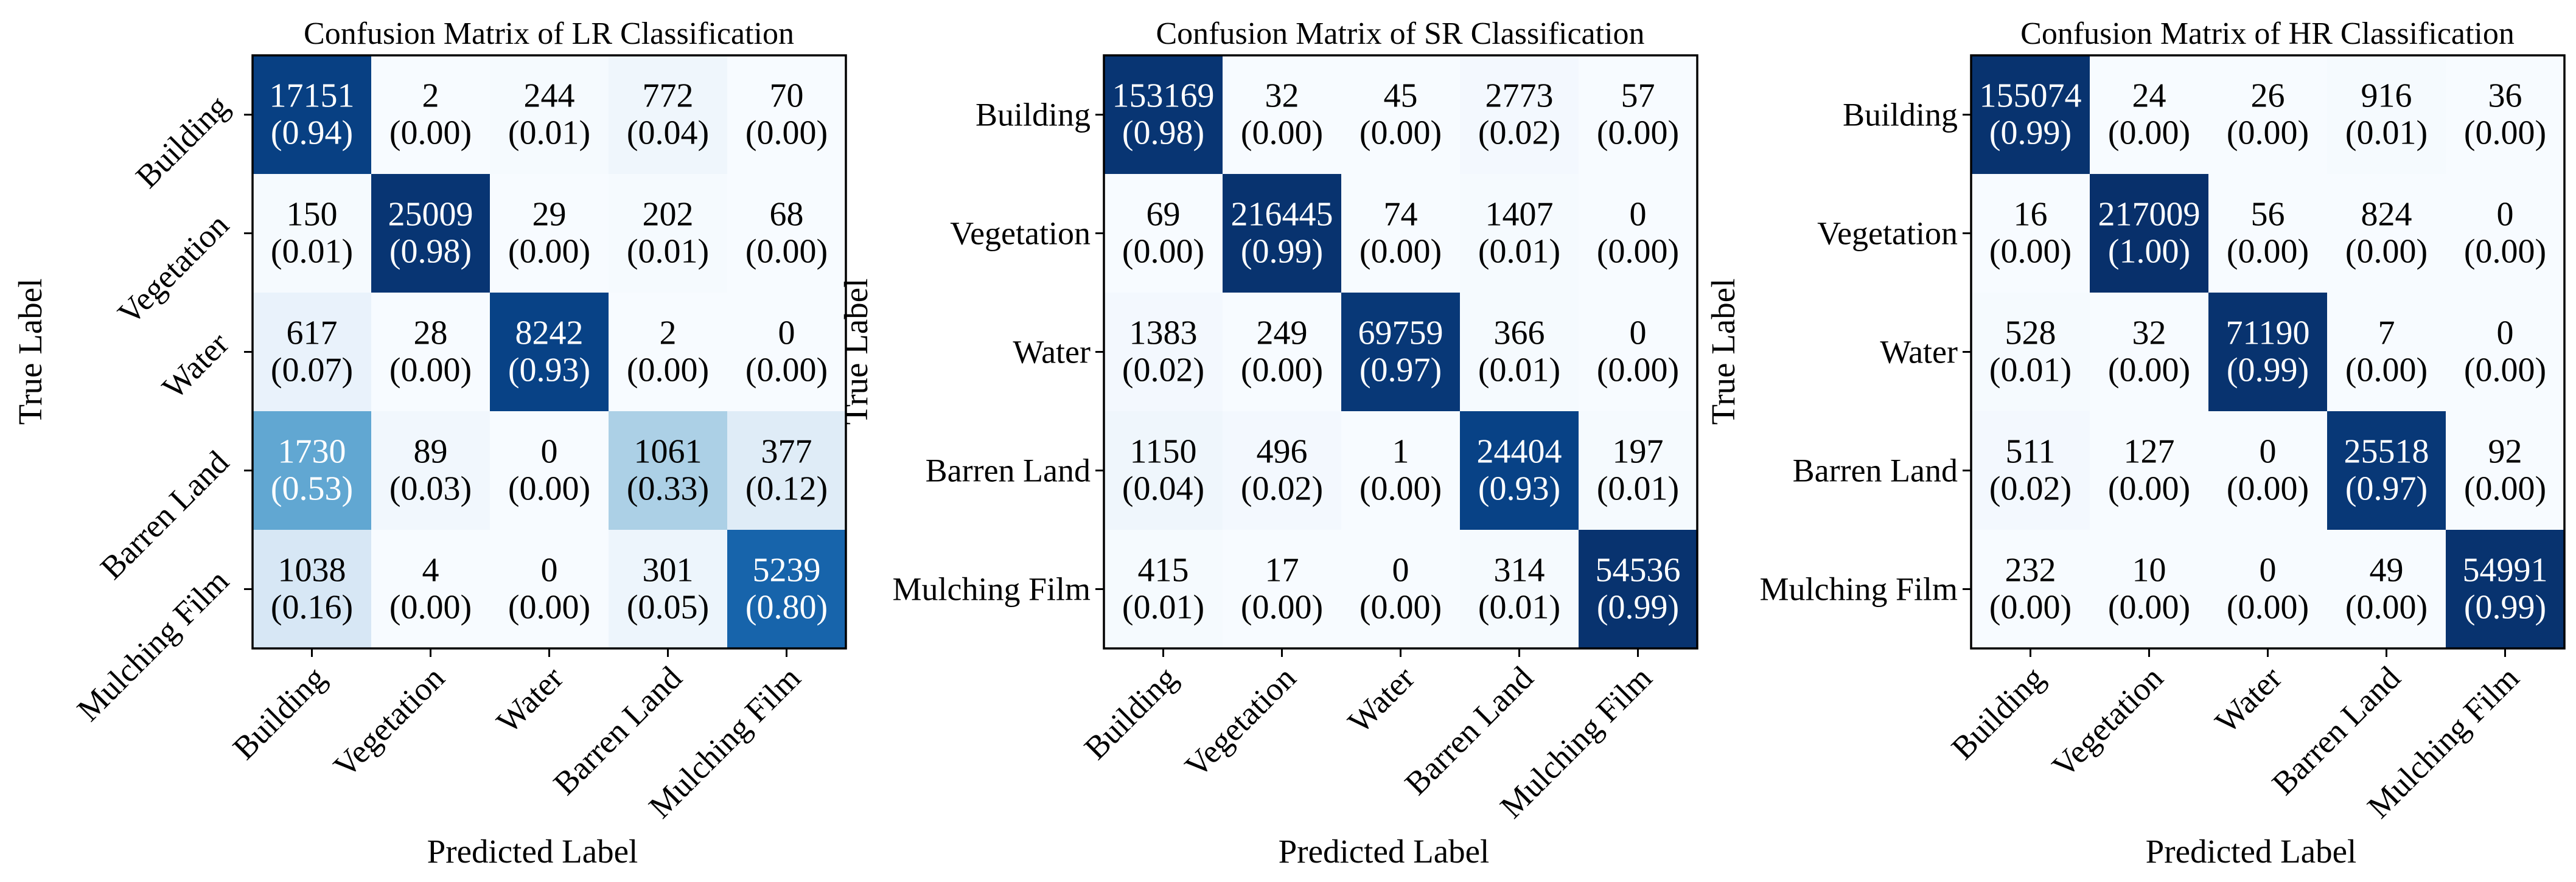 This screenshot has height=882, width=2576. I want to click on sr-y-tick-label-3: Barren Land, so click(1008, 471).